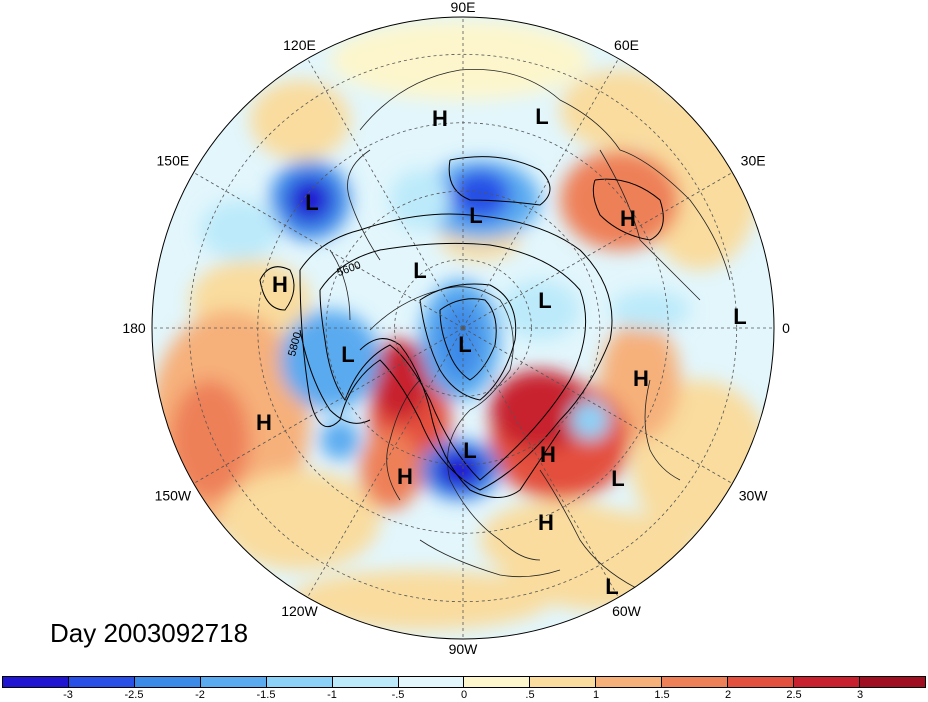  Describe the element at coordinates (626, 45) in the screenshot. I see `lon-label-1: 60E` at that location.